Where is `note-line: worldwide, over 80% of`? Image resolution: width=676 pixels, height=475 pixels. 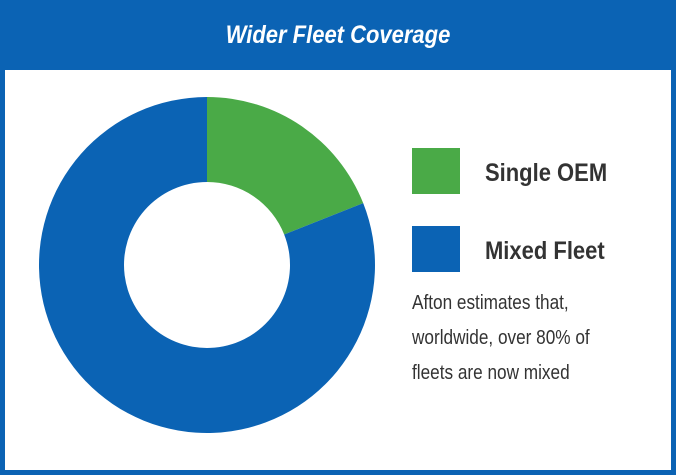 note-line: worldwide, over 80% of is located at coordinates (500, 337).